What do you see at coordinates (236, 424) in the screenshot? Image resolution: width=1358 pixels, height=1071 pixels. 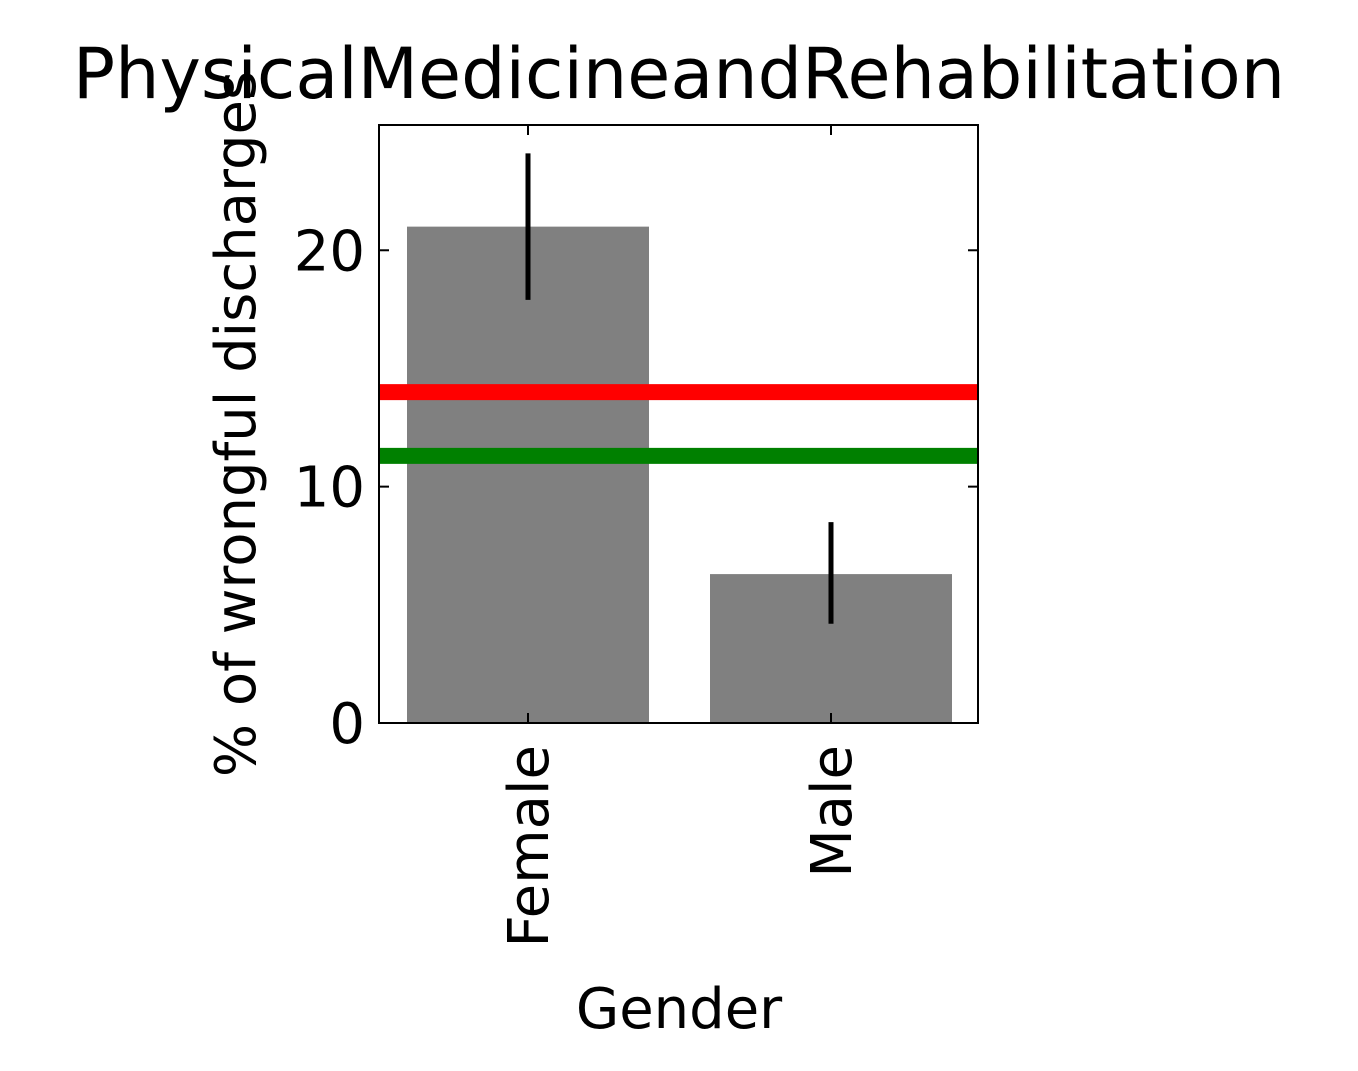 I see `y-axis-label: % of wrongful discharges` at bounding box center [236, 424].